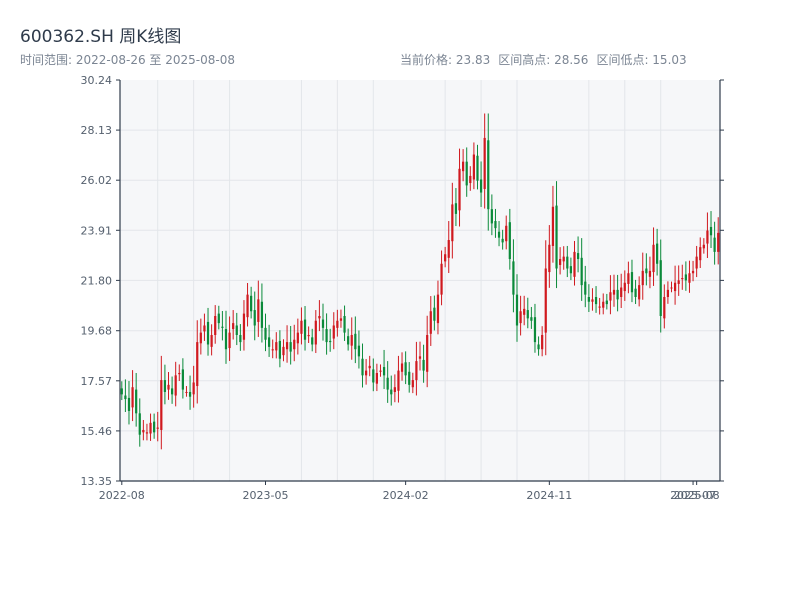 Image resolution: width=800 pixels, height=600 pixels. Describe the element at coordinates (97, 130) in the screenshot. I see `y-tick-label: 28.13` at that location.